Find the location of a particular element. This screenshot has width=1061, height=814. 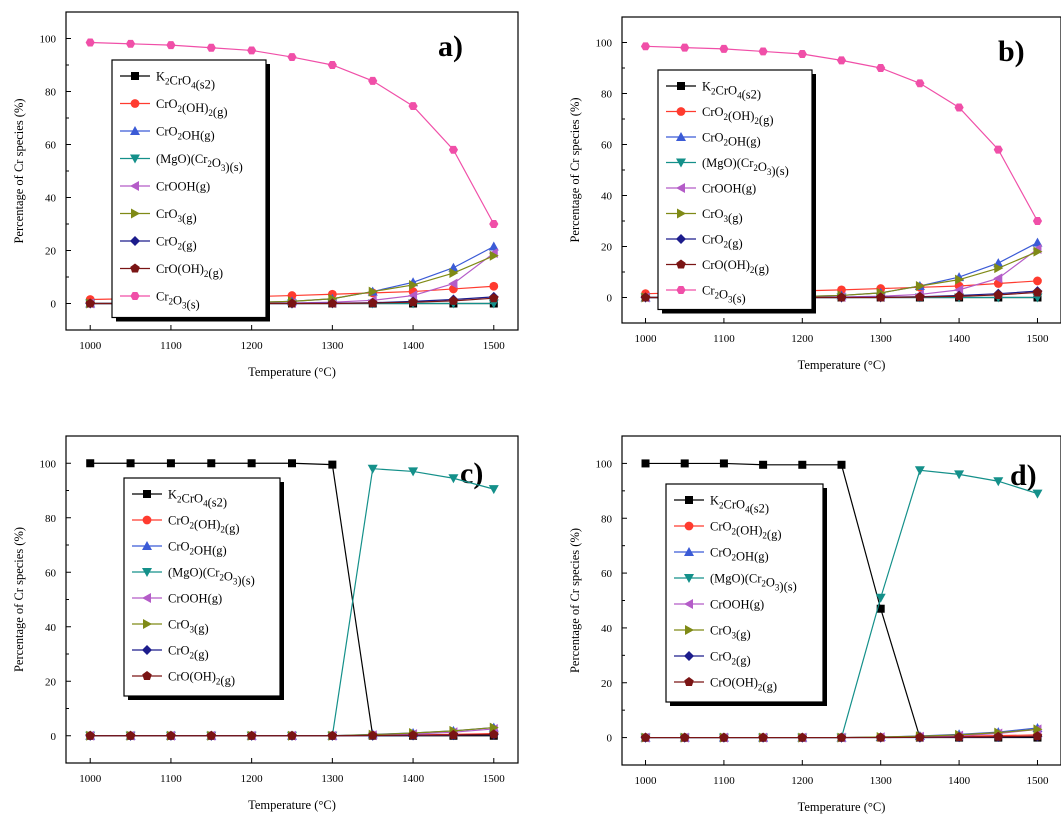

x-tick-label: 1200 is located at coordinates (802, 339).